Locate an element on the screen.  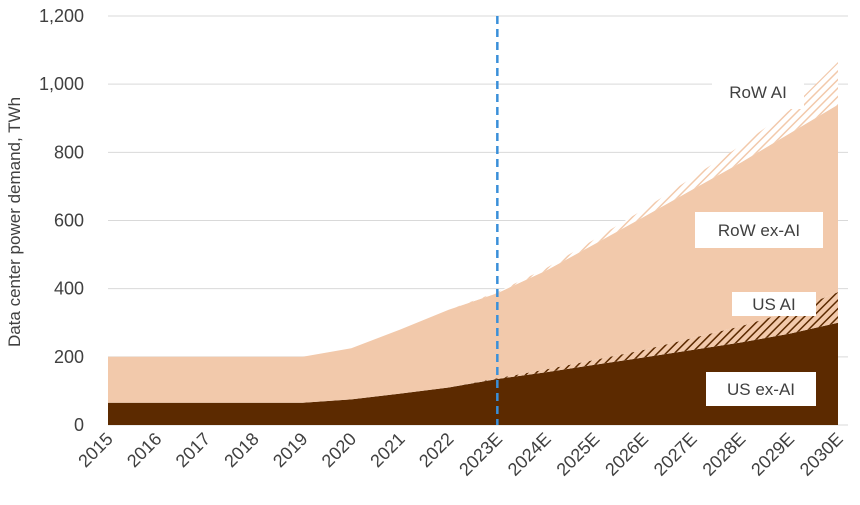
y-tick-label: 0 is located at coordinates (79, 425).